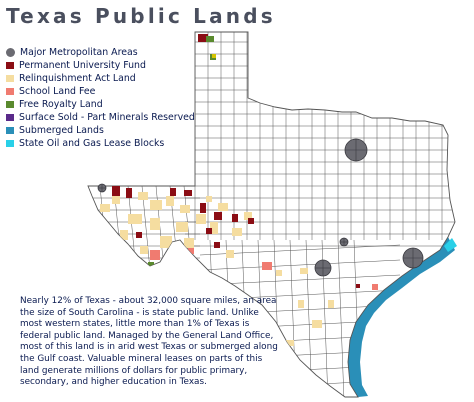  What do you see at coordinates (82, 65) in the screenshot?
I see `legend-label: Permanent University Fund` at bounding box center [82, 65].